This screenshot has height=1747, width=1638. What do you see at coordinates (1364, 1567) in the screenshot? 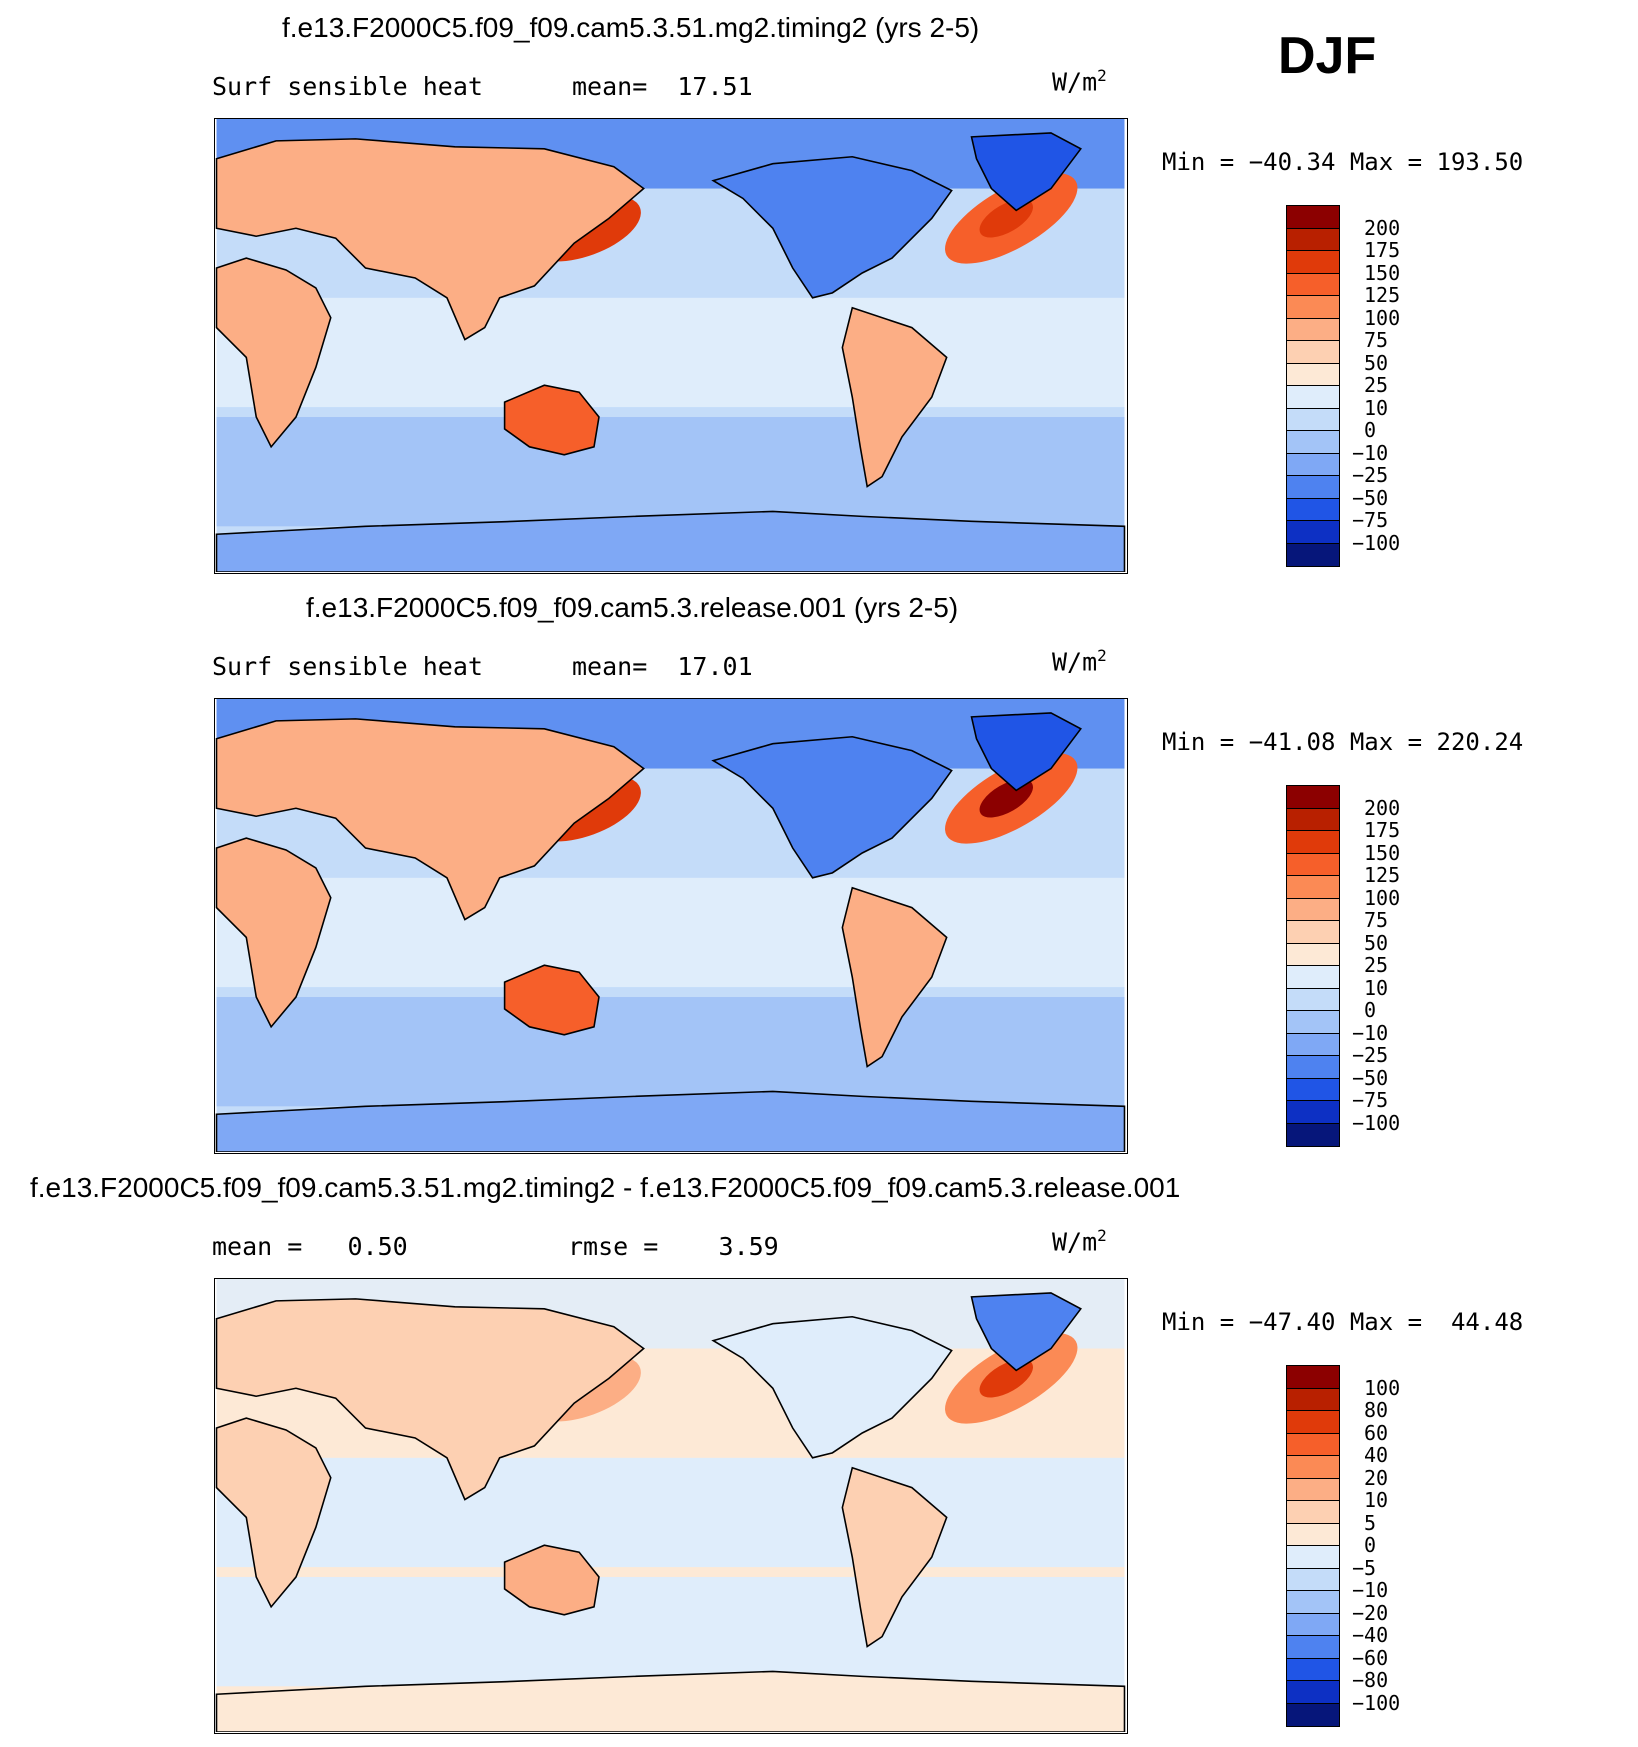
I see `colorbar-tick-label: −5` at bounding box center [1364, 1567].